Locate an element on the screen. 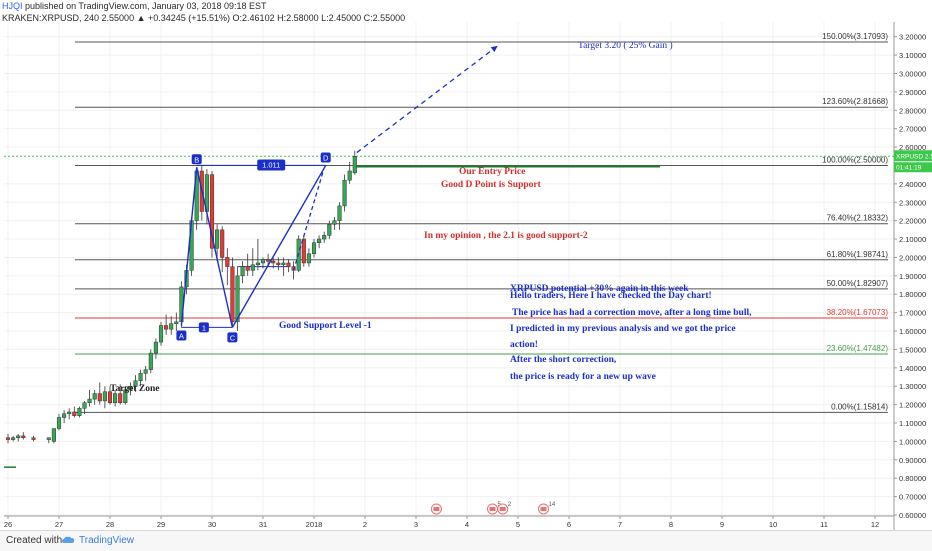  price-axis-label: 1.60000 is located at coordinates (912, 331).